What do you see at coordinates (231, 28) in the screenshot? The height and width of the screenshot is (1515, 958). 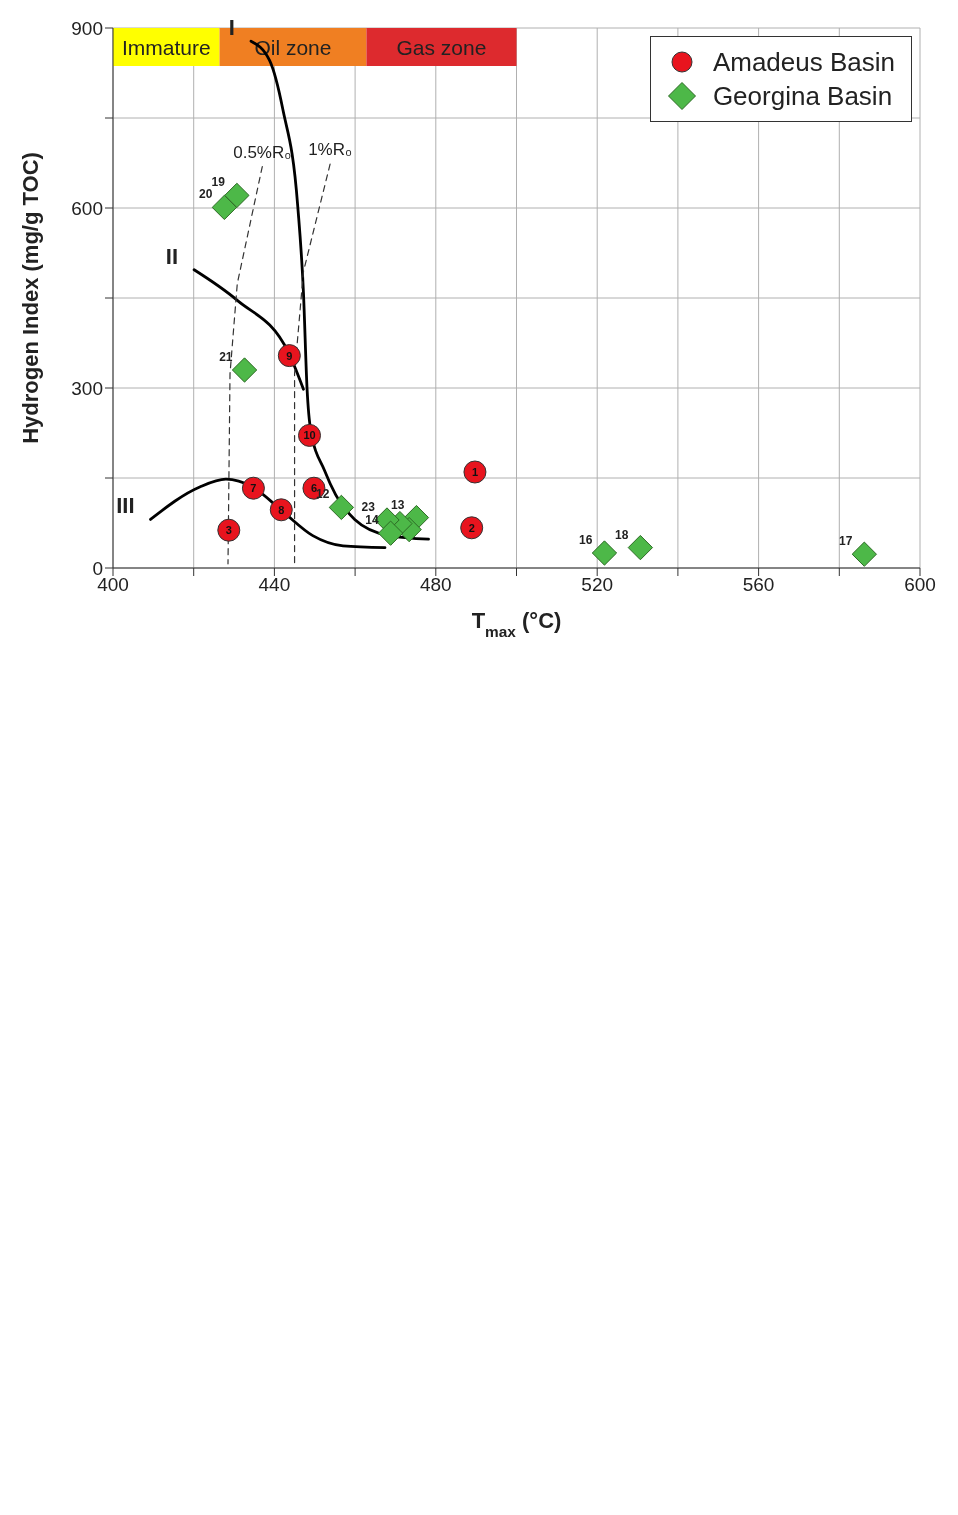 I see `series-label: I` at bounding box center [231, 28].